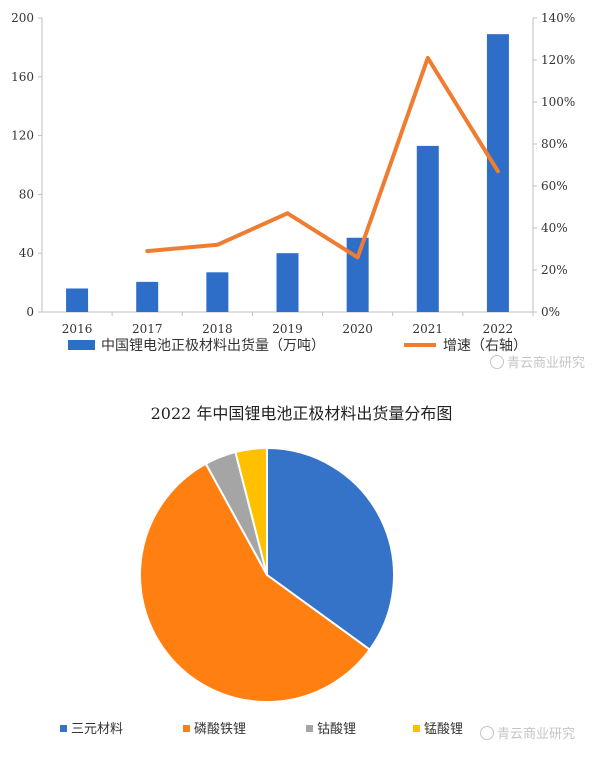 This screenshot has height=758, width=603. What do you see at coordinates (558, 18) in the screenshot?
I see `right-tick-label: 140%` at bounding box center [558, 18].